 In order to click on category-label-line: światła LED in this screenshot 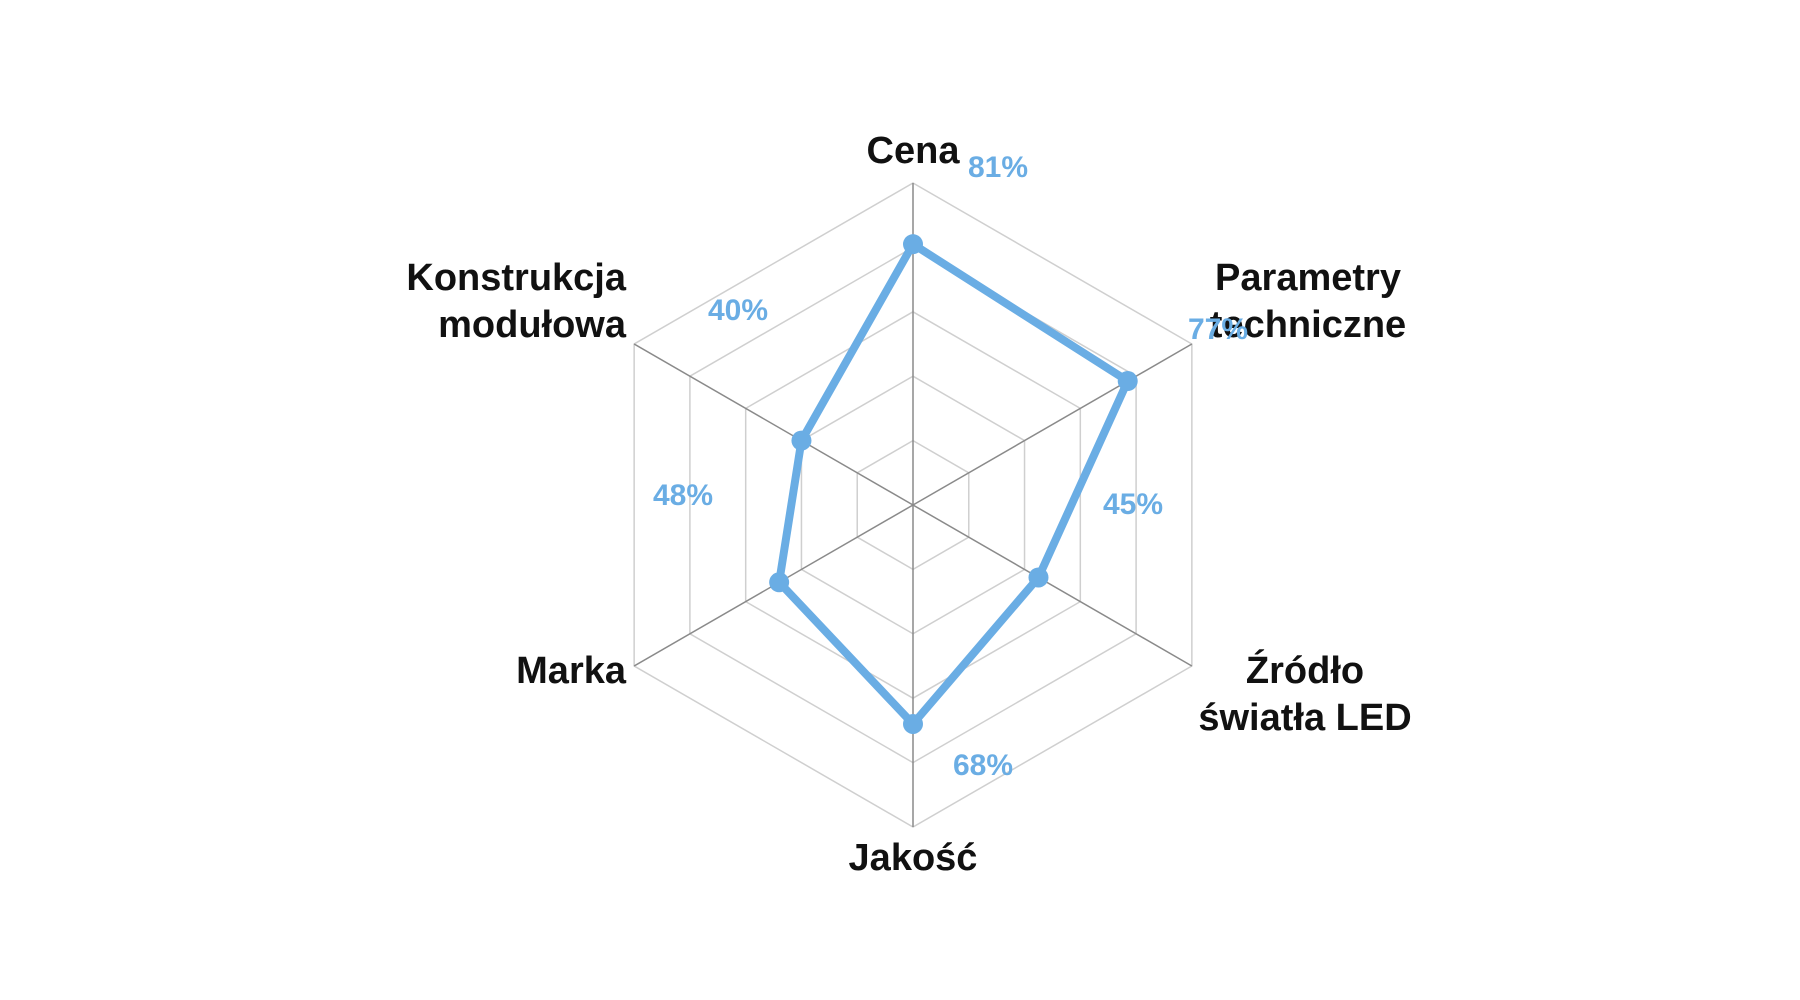, I will do `click(1304, 718)`.